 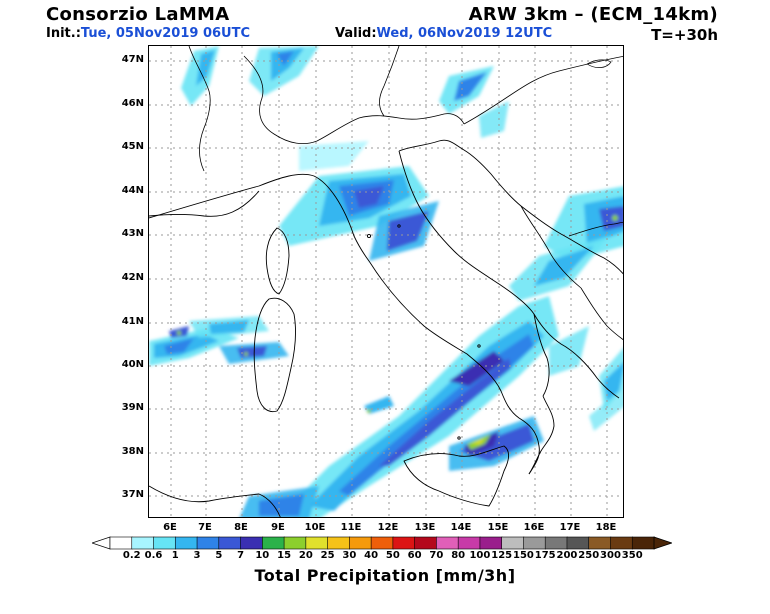 What do you see at coordinates (567, 555) in the screenshot?
I see `colorbar-level-label: 200` at bounding box center [567, 555].